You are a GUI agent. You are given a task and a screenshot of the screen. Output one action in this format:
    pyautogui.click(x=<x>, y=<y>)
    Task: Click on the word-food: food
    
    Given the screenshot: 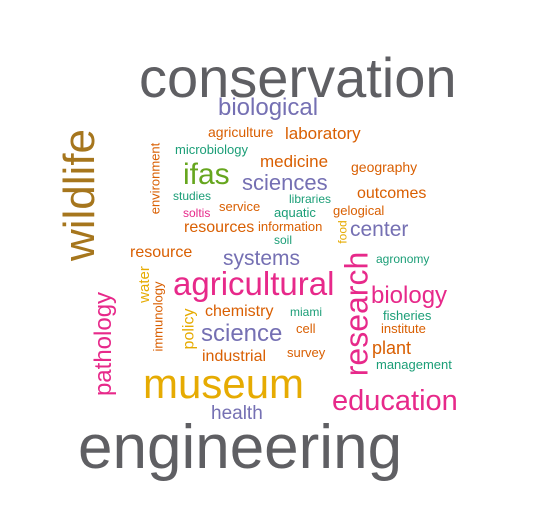 What is the action you would take?
    pyautogui.click(x=342, y=232)
    